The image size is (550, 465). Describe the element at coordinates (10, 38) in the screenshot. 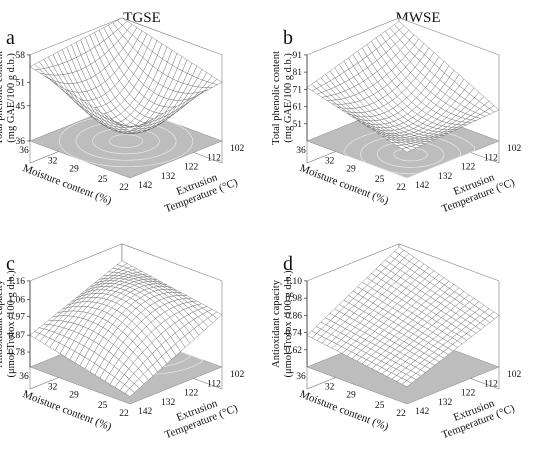

I see `panel-letter: a` at that location.